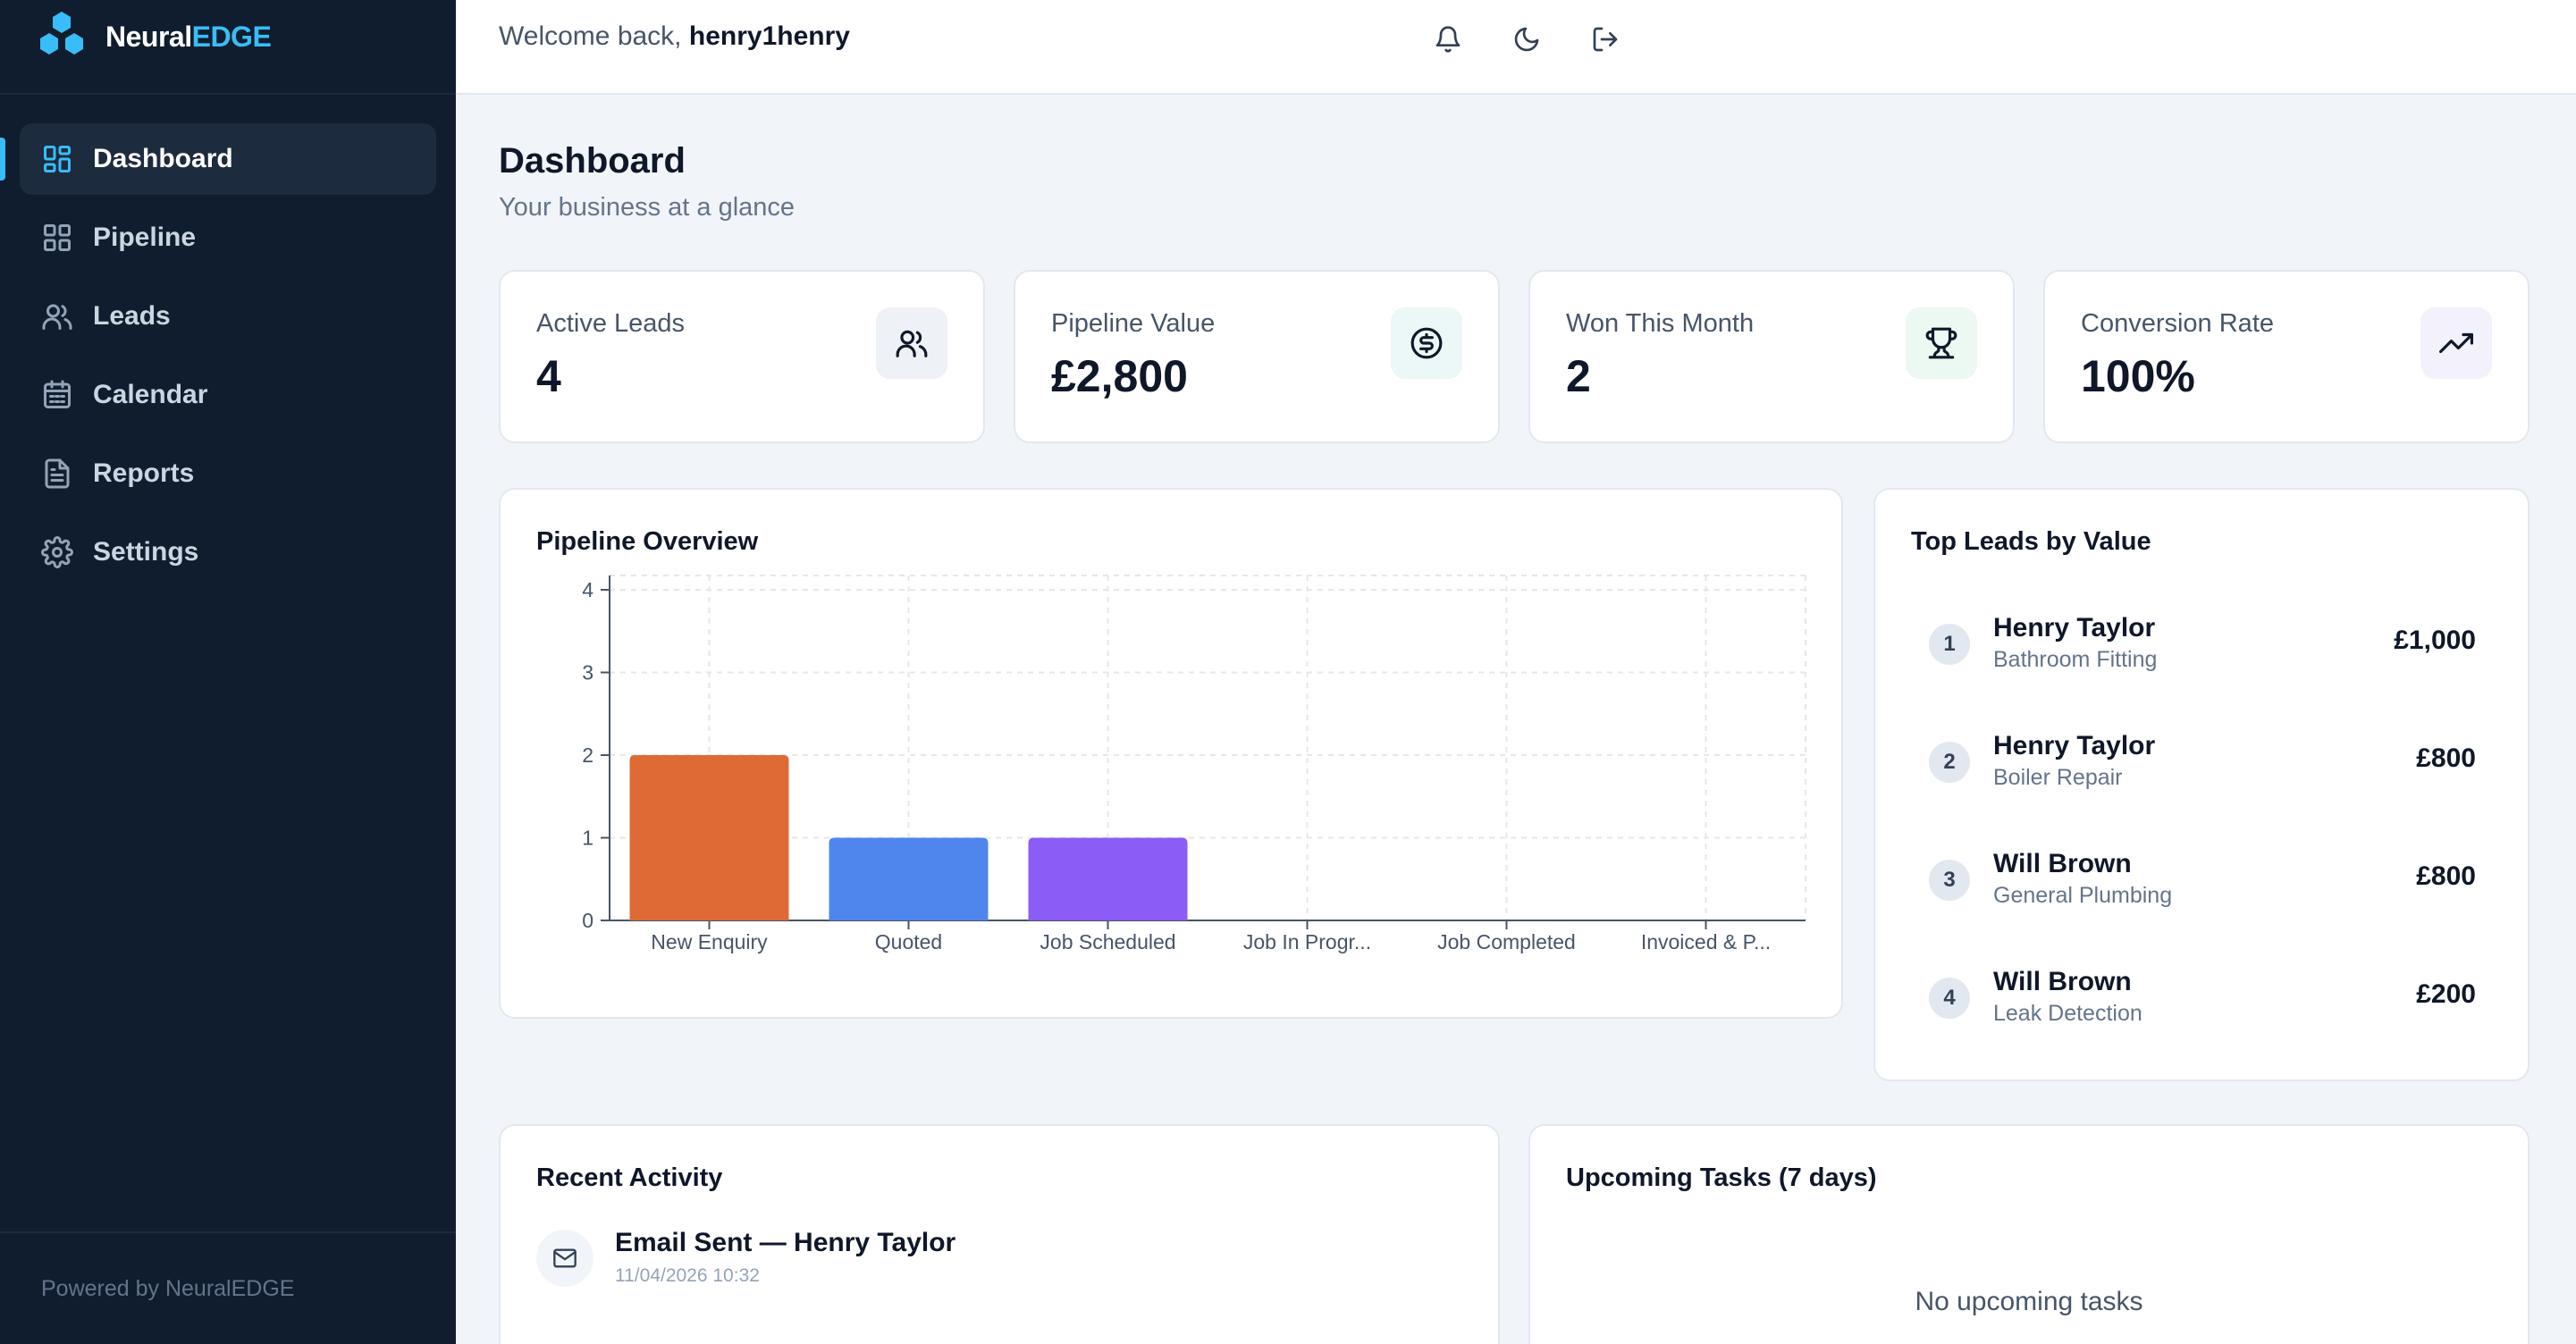 This screenshot has height=1344, width=2576. Describe the element at coordinates (648, 207) in the screenshot. I see `page-subtitle: Your business at a glance` at that location.